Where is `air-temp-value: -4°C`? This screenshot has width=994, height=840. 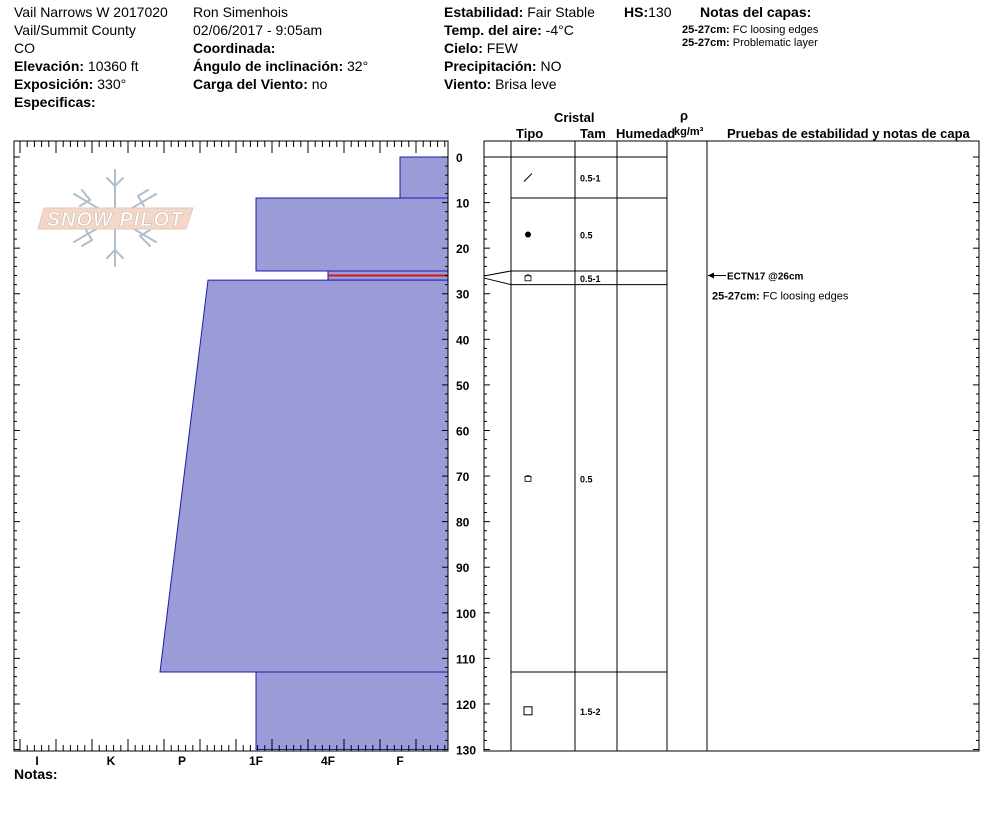 air-temp-value: -4°C is located at coordinates (559, 30).